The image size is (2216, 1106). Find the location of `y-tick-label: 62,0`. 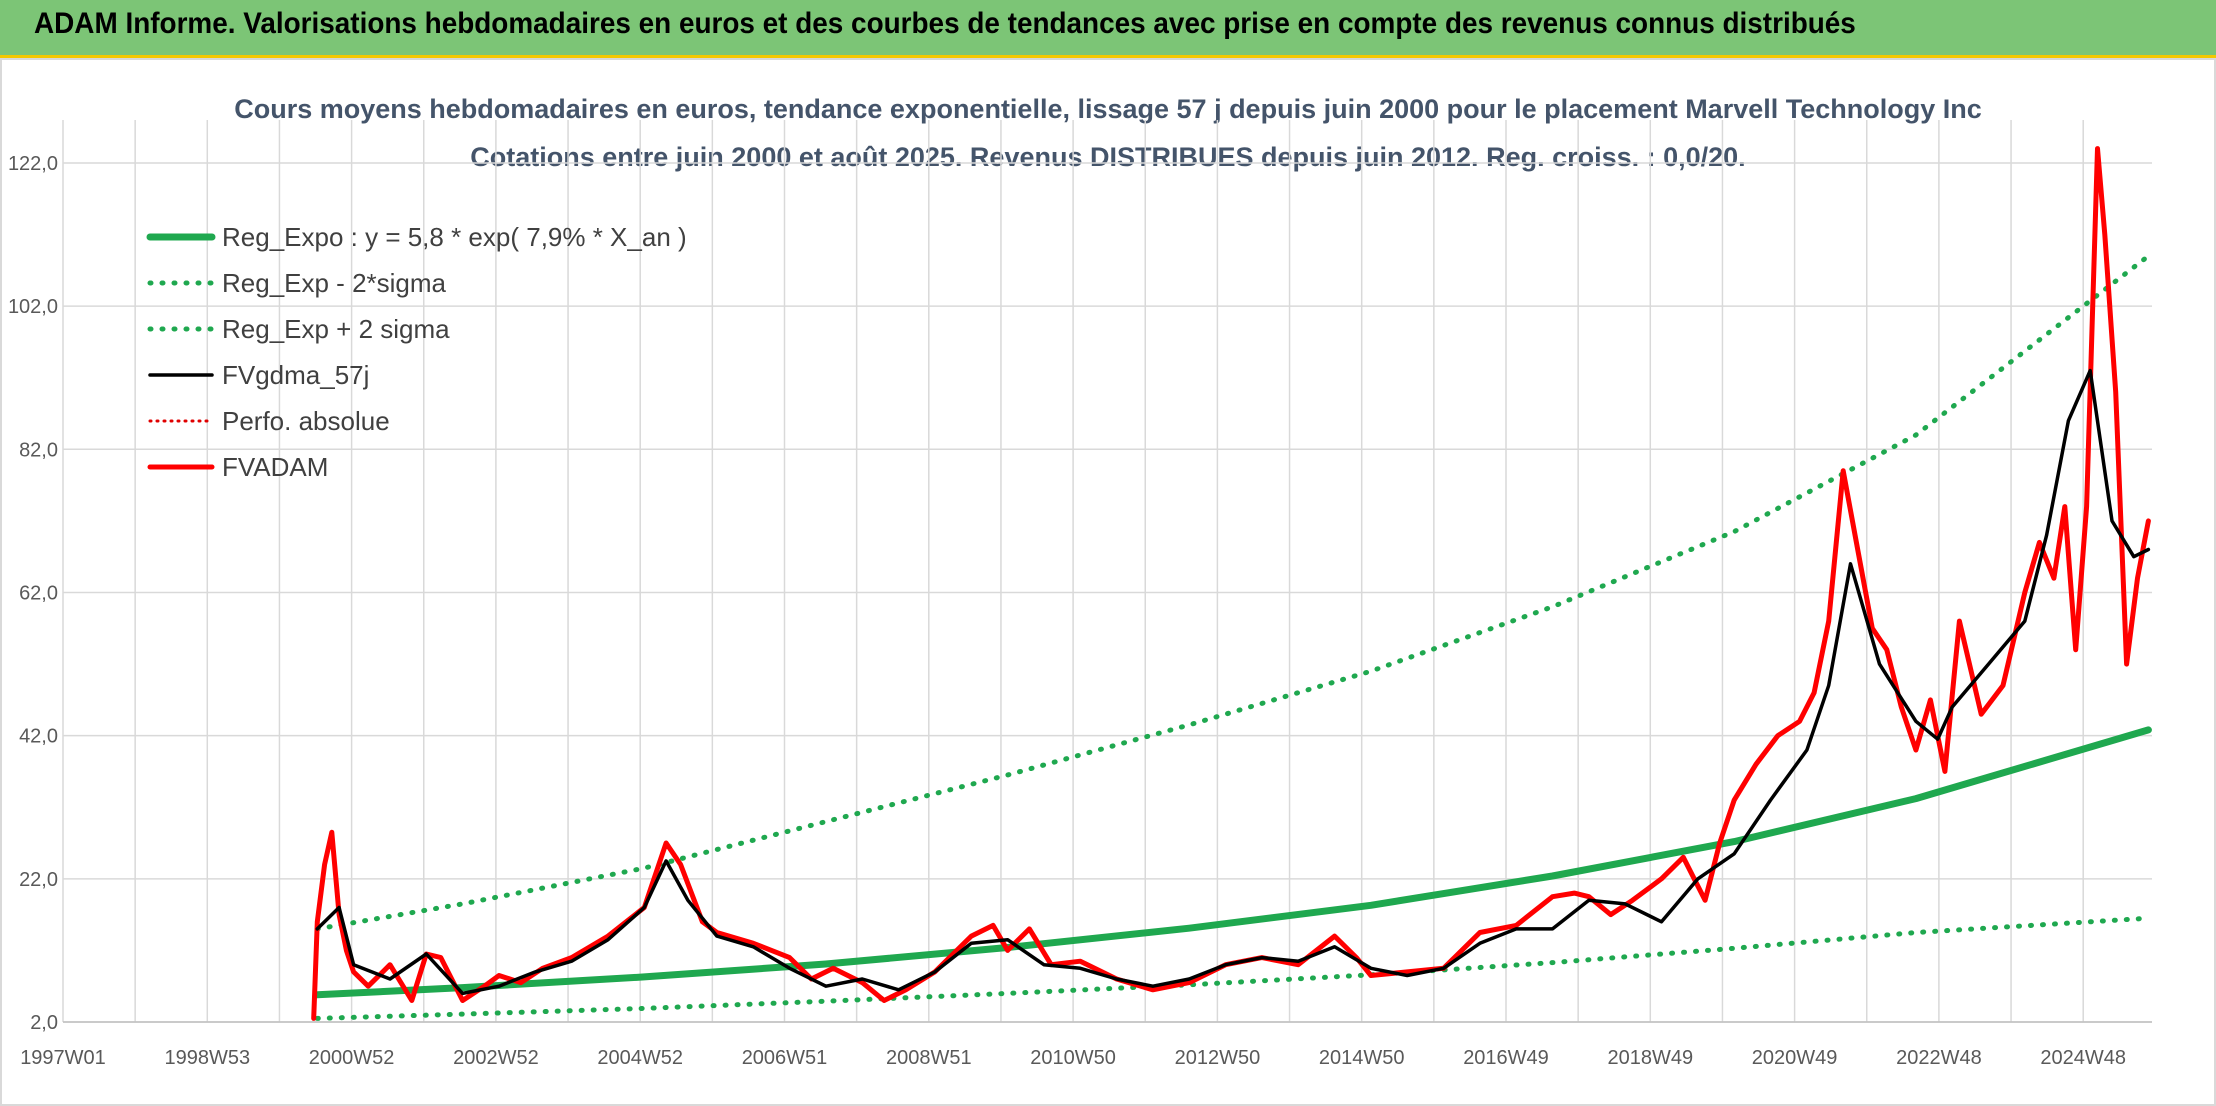

y-tick-label: 62,0 is located at coordinates (38, 593).